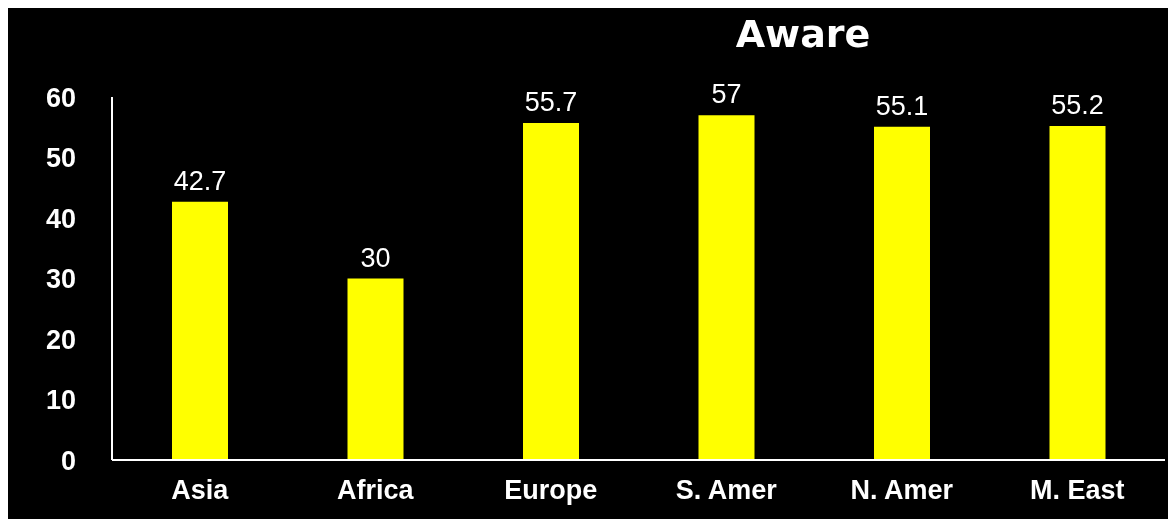 Image resolution: width=1176 pixels, height=519 pixels. What do you see at coordinates (902, 490) in the screenshot?
I see `x-tick-label: N. Amer` at bounding box center [902, 490].